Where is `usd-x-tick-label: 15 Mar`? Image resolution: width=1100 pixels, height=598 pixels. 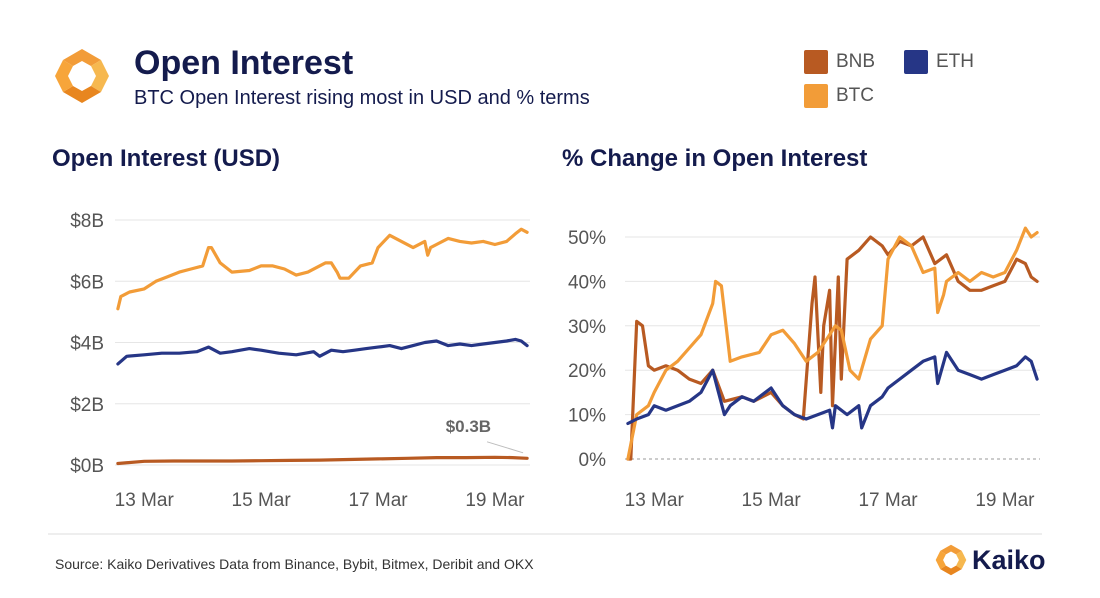
usd-x-tick-label: 15 Mar is located at coordinates (262, 500).